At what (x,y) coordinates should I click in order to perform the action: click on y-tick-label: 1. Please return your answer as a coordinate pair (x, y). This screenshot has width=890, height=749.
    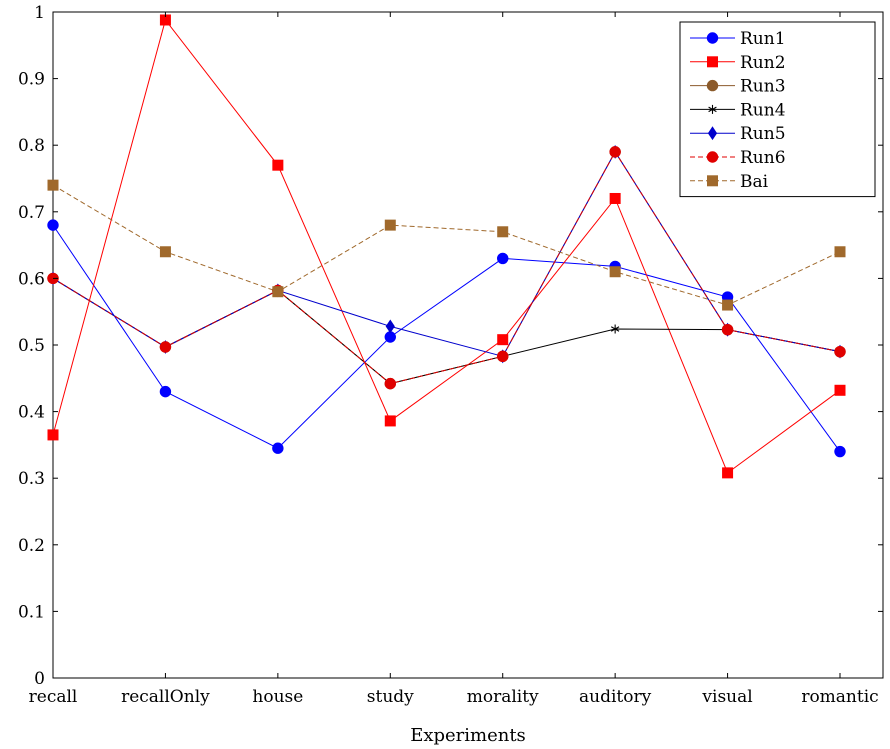
    Looking at the image, I should click on (39, 13).